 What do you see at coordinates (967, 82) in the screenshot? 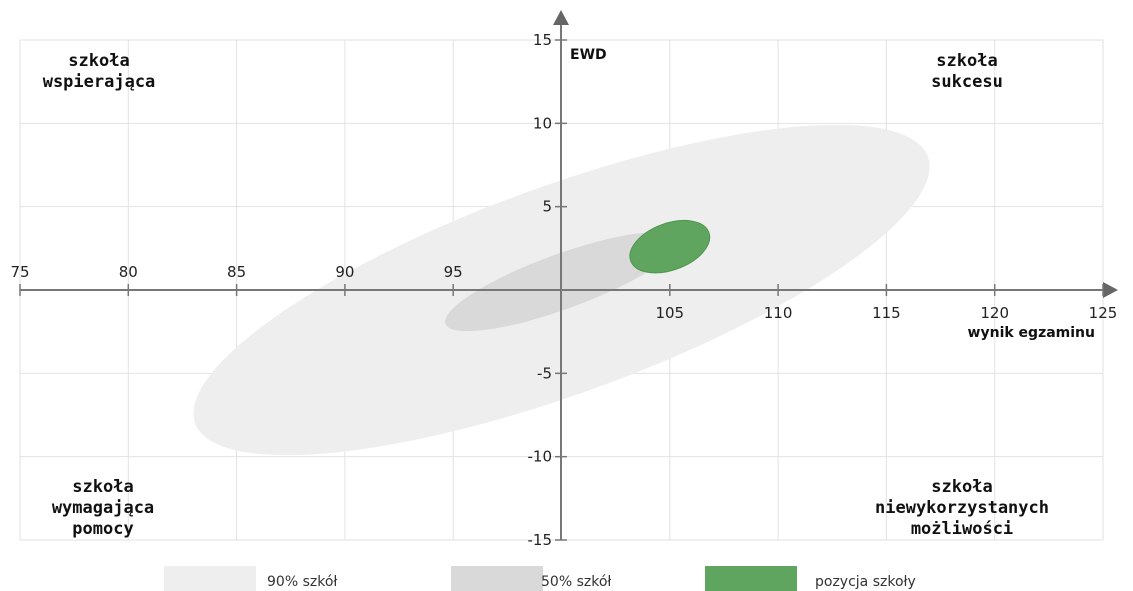
I see `quadrant-label-top-right: sukcesu` at bounding box center [967, 82].